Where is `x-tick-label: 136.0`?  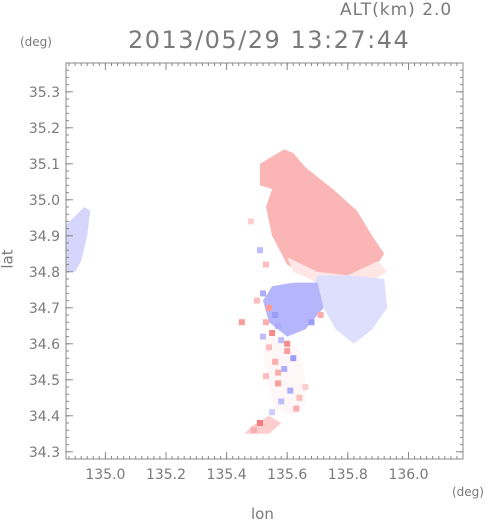 x-tick-label: 136.0 is located at coordinates (408, 475).